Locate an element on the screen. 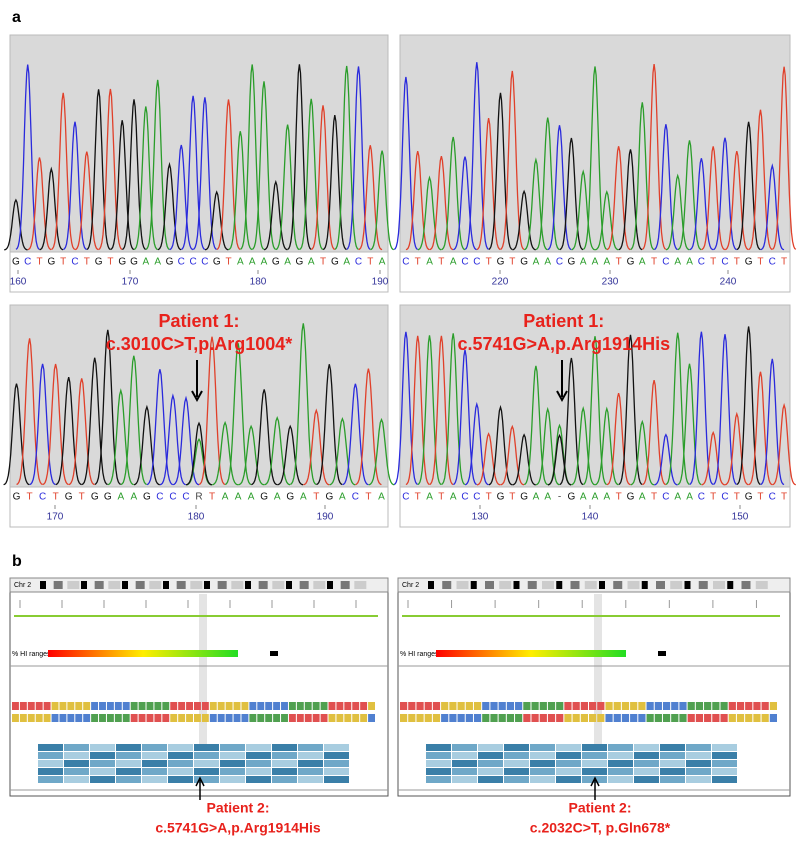 The height and width of the screenshot is (850, 800). position-label: 180 is located at coordinates (258, 282).